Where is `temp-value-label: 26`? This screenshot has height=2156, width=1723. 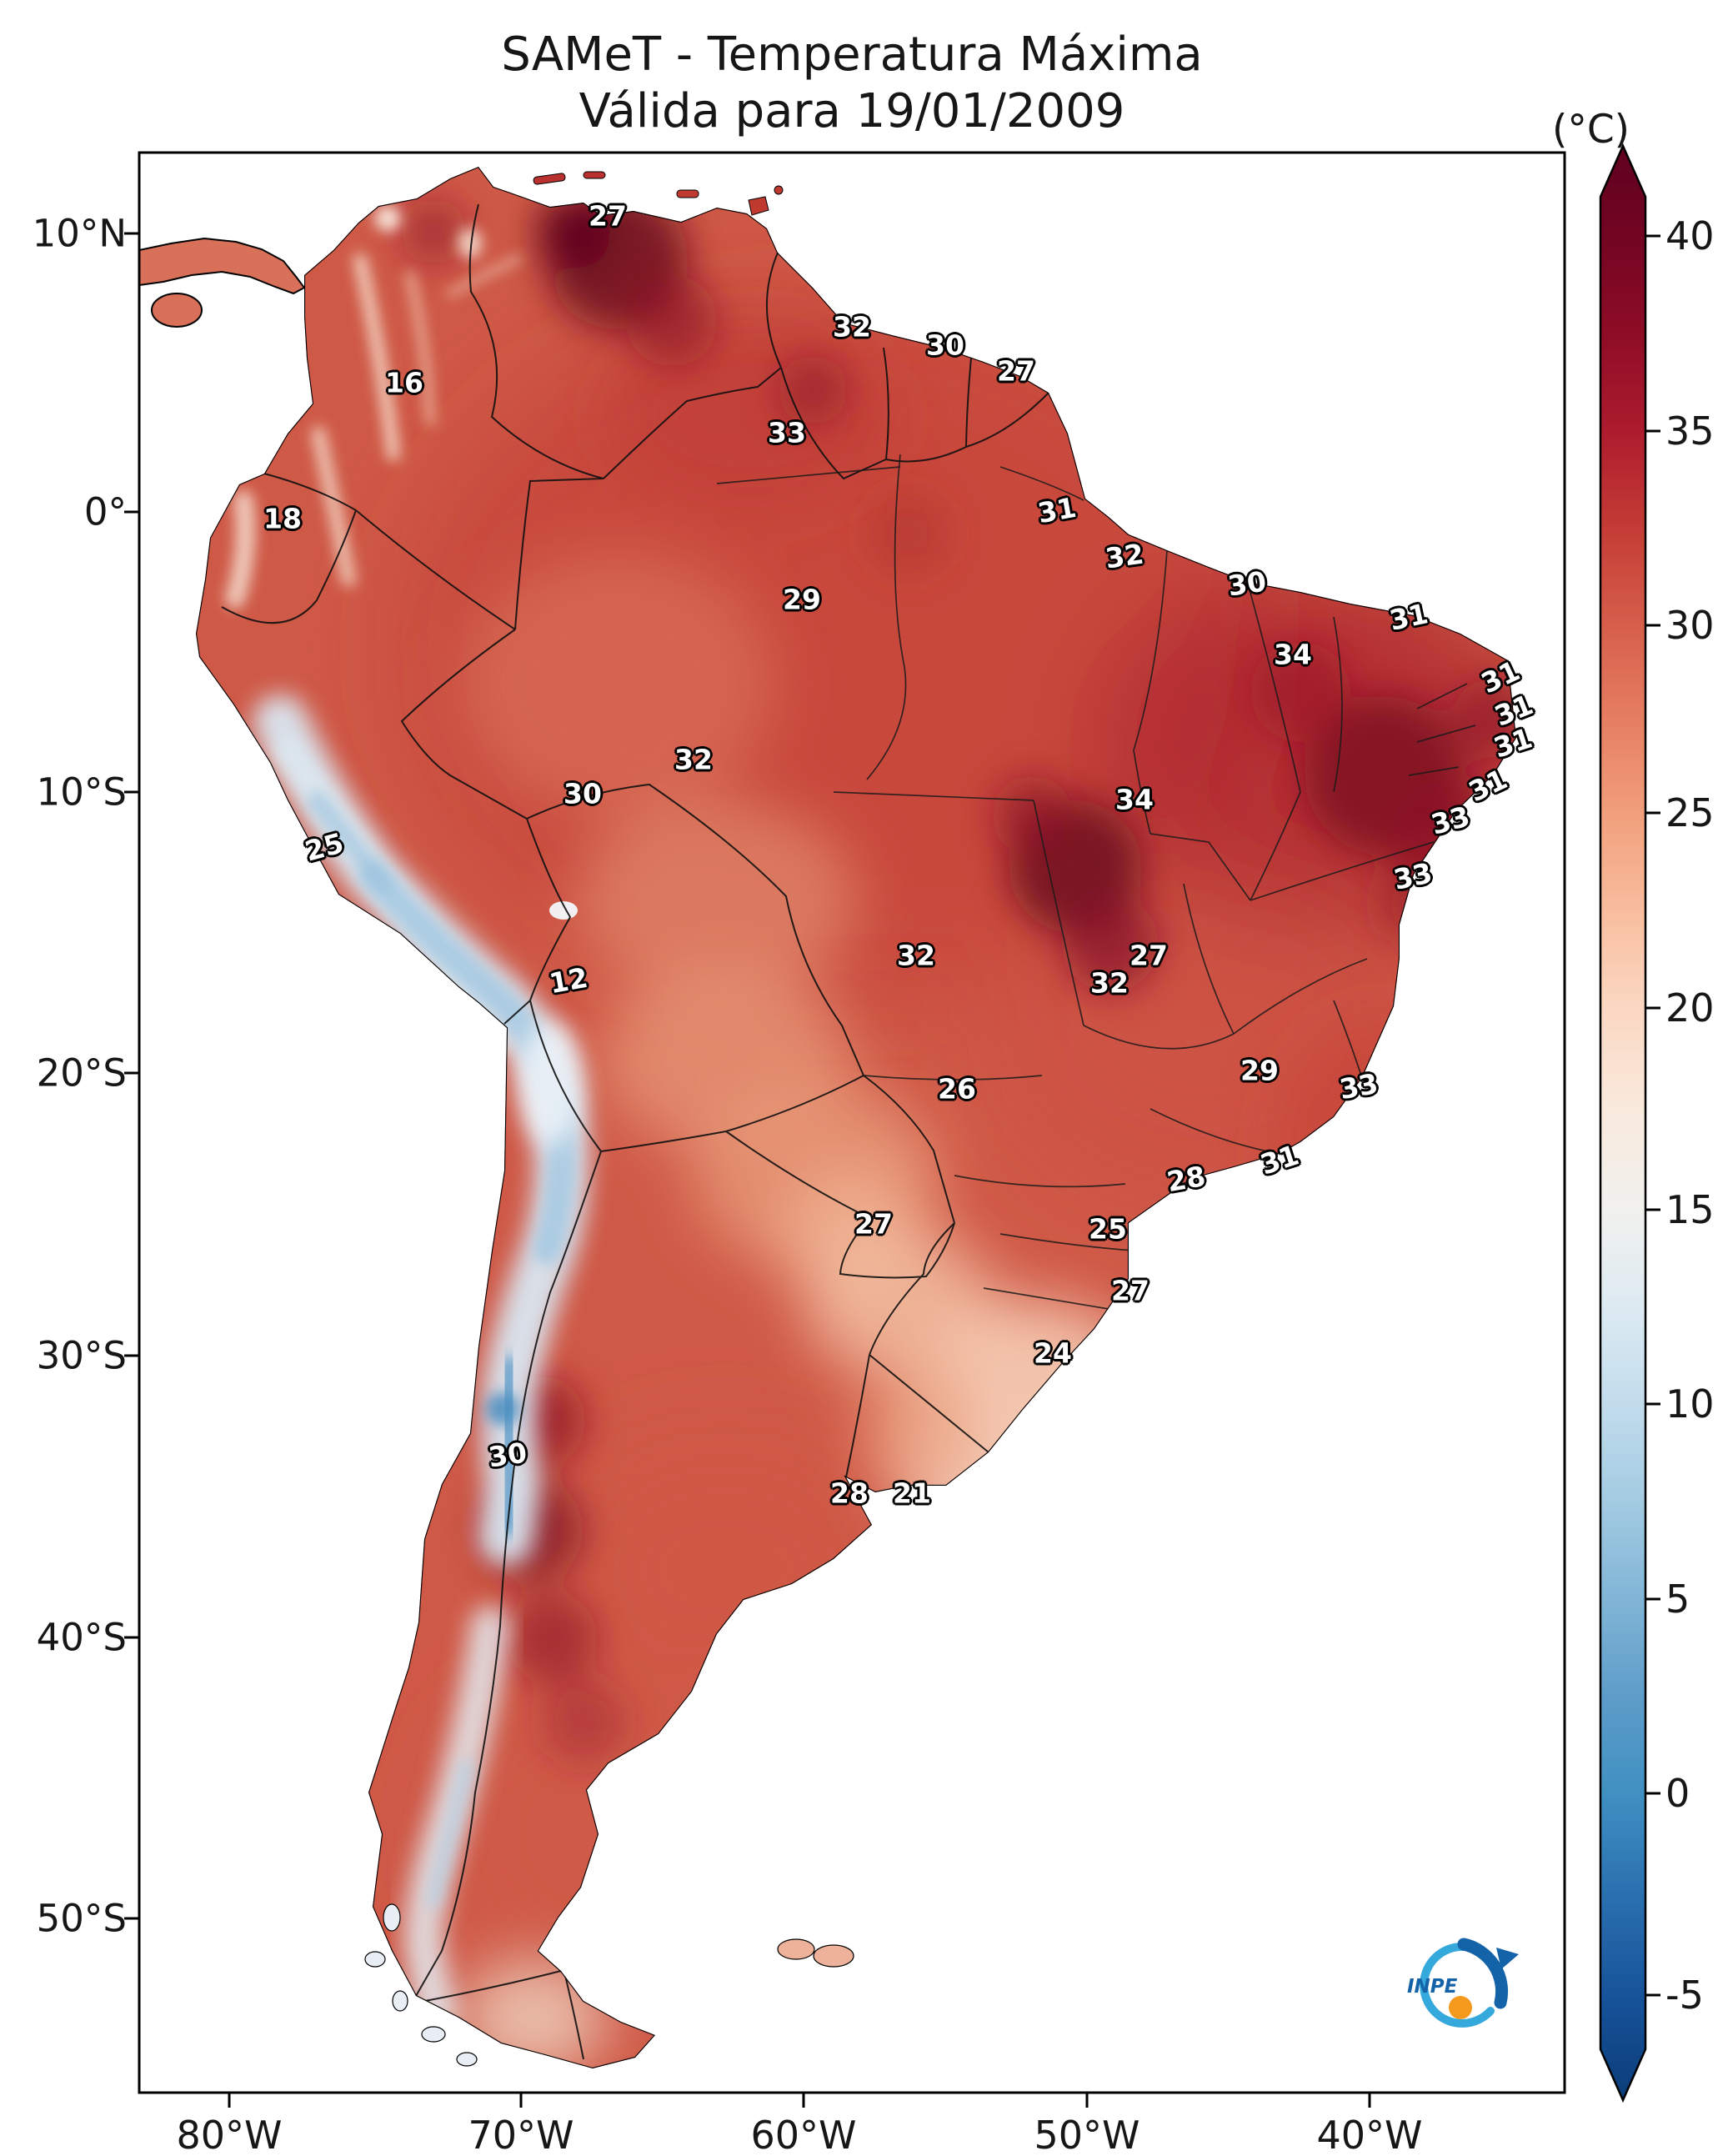
temp-value-label: 26 is located at coordinates (957, 1089).